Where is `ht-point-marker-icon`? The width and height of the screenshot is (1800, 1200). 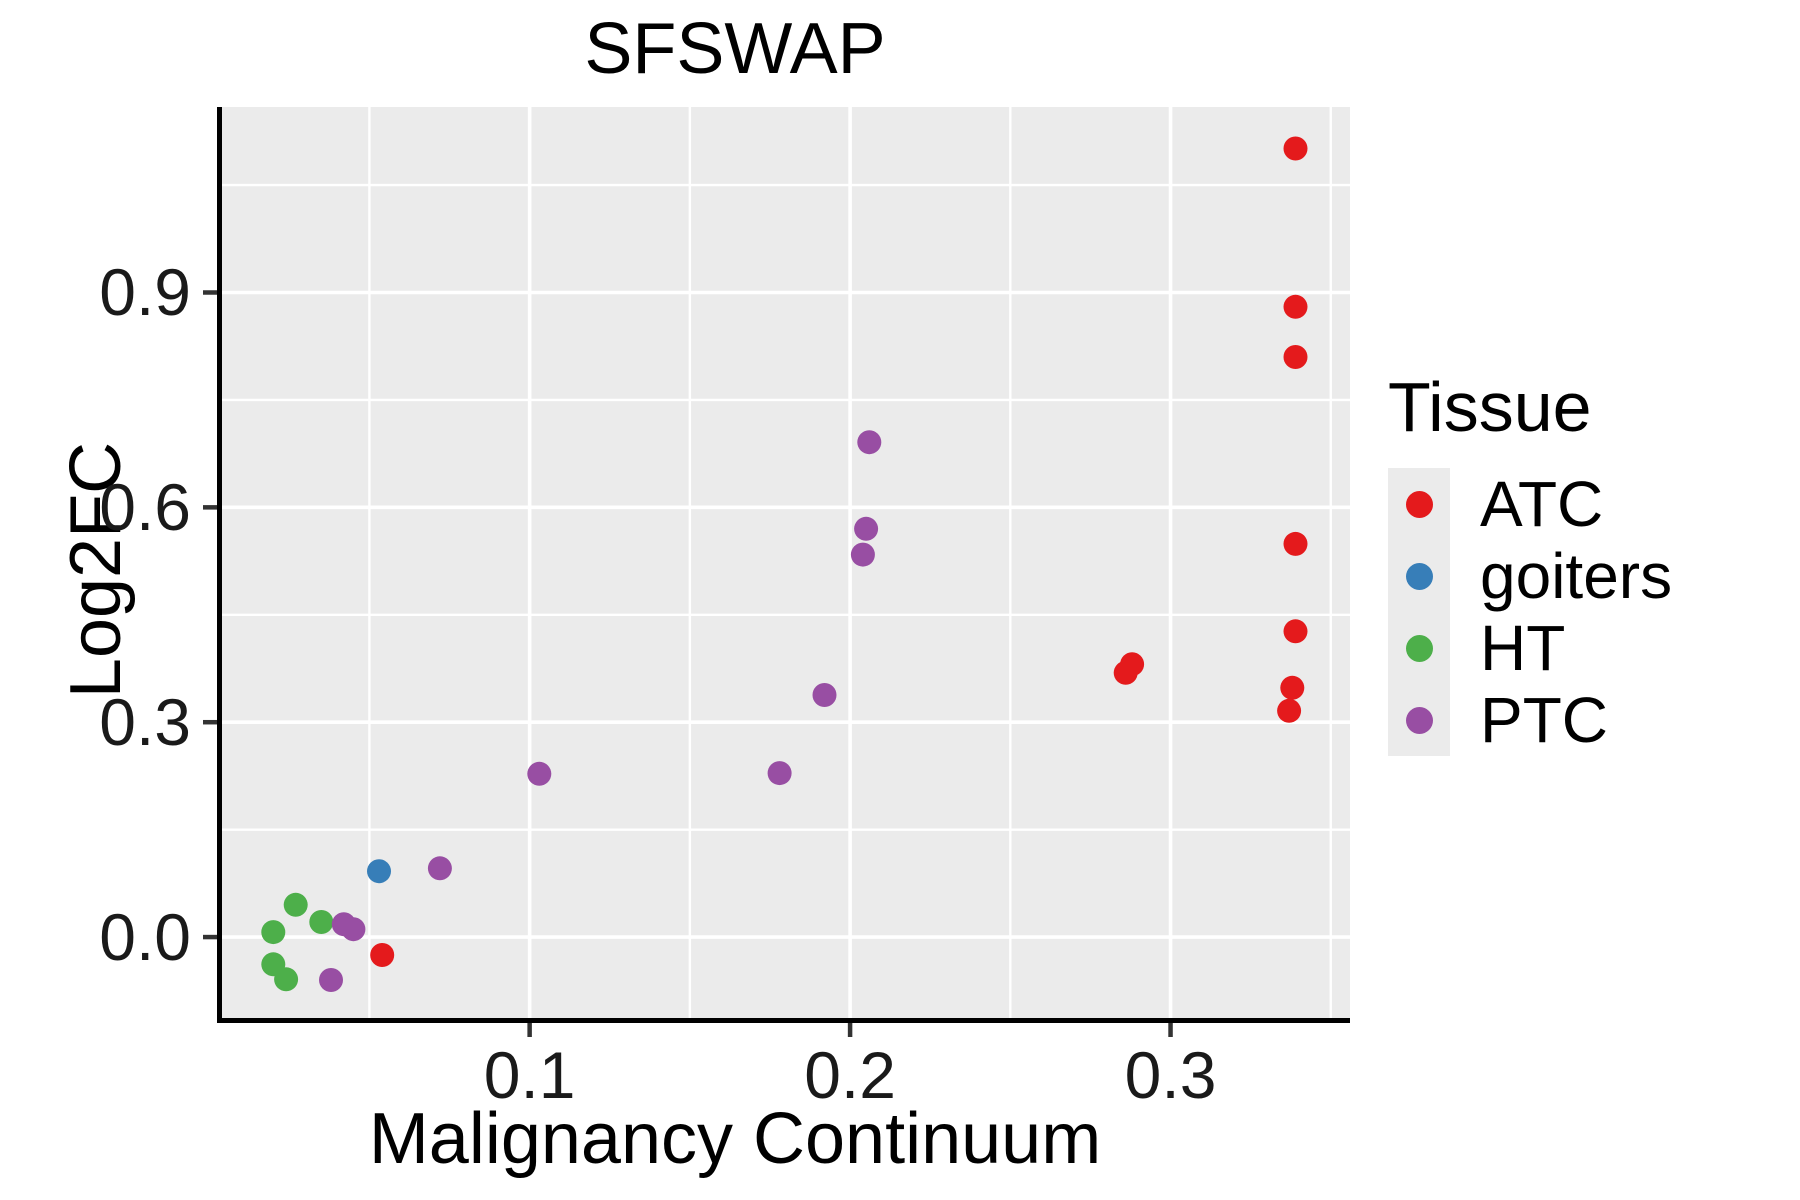 ht-point-marker-icon is located at coordinates (1419, 648).